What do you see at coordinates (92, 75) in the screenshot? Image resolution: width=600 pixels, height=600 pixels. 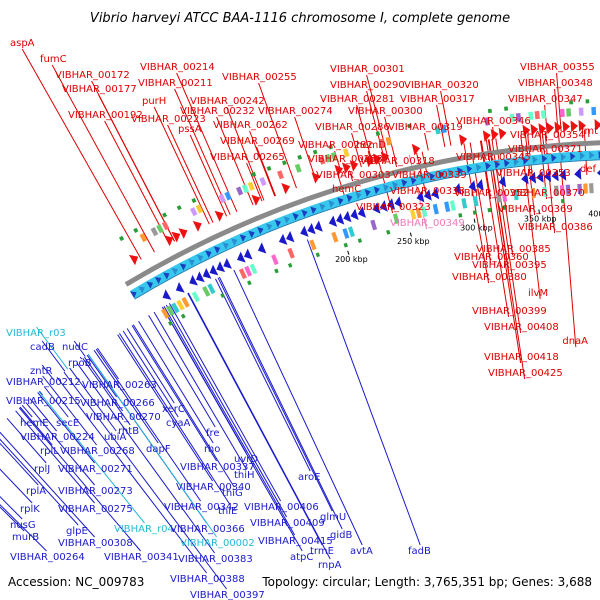 I see `forward-gene-label: VIBHAR_00172` at bounding box center [92, 75].